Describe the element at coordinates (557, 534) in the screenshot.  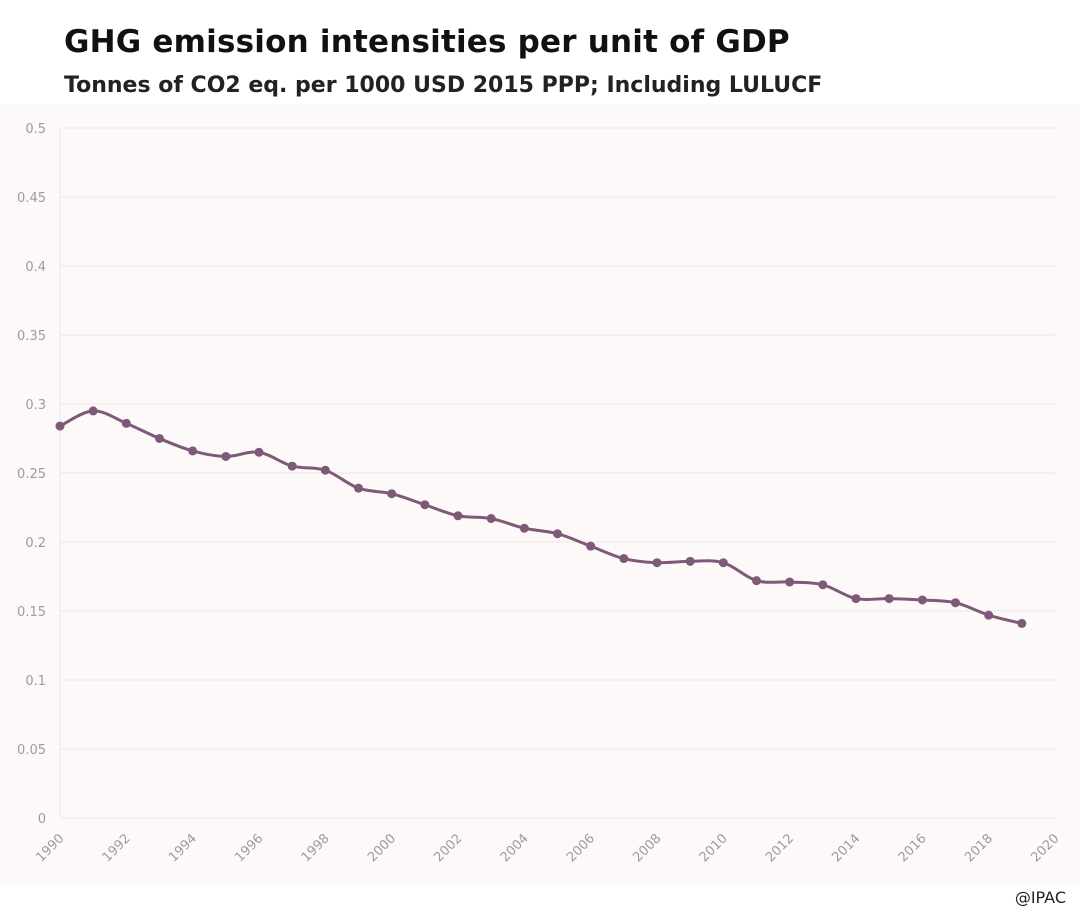
I see `data-point-2005` at that location.